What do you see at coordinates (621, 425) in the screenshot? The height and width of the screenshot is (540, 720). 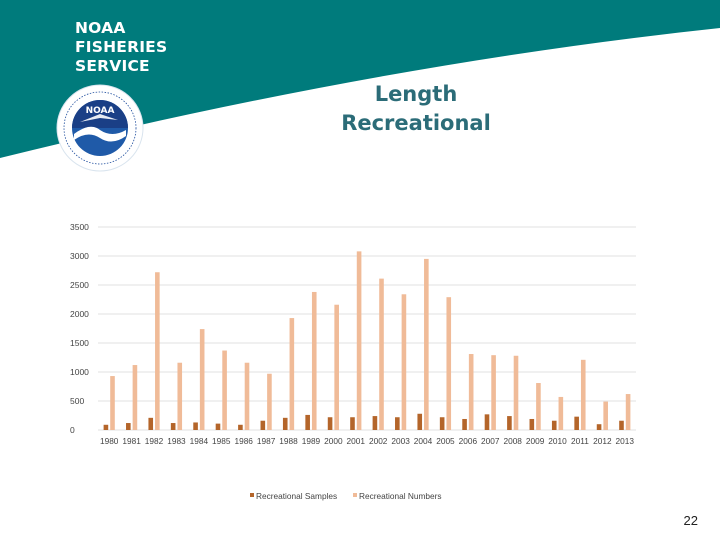 I see `bar-samples-2013` at bounding box center [621, 425].